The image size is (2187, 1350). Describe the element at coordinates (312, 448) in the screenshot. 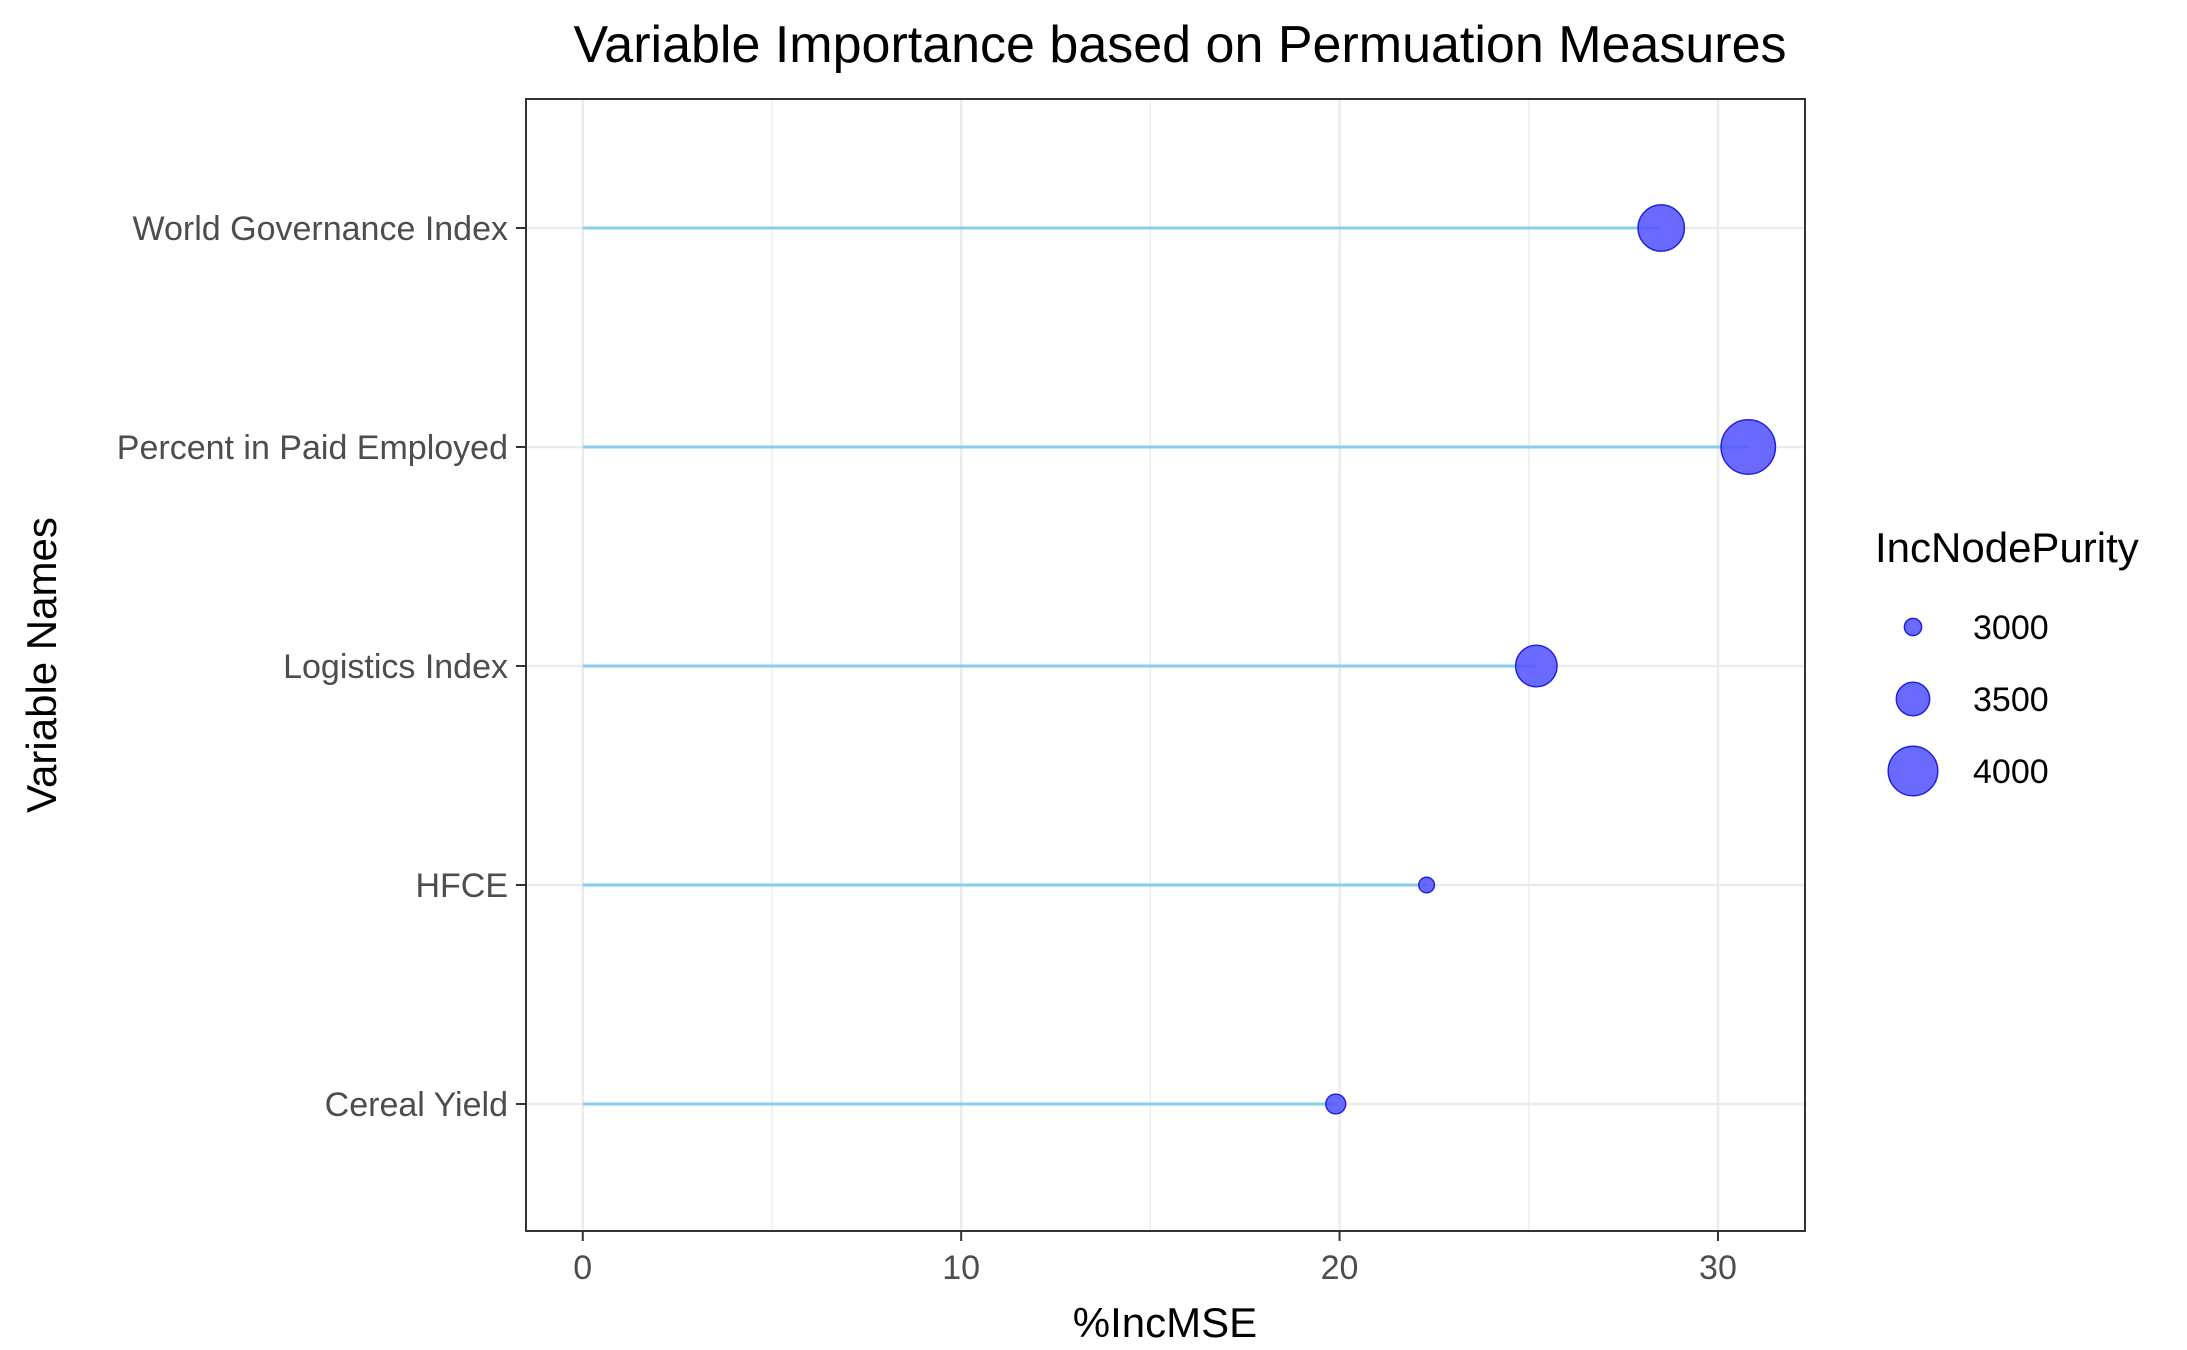

I see `y-tick-label: Percent in Paid Employed` at that location.